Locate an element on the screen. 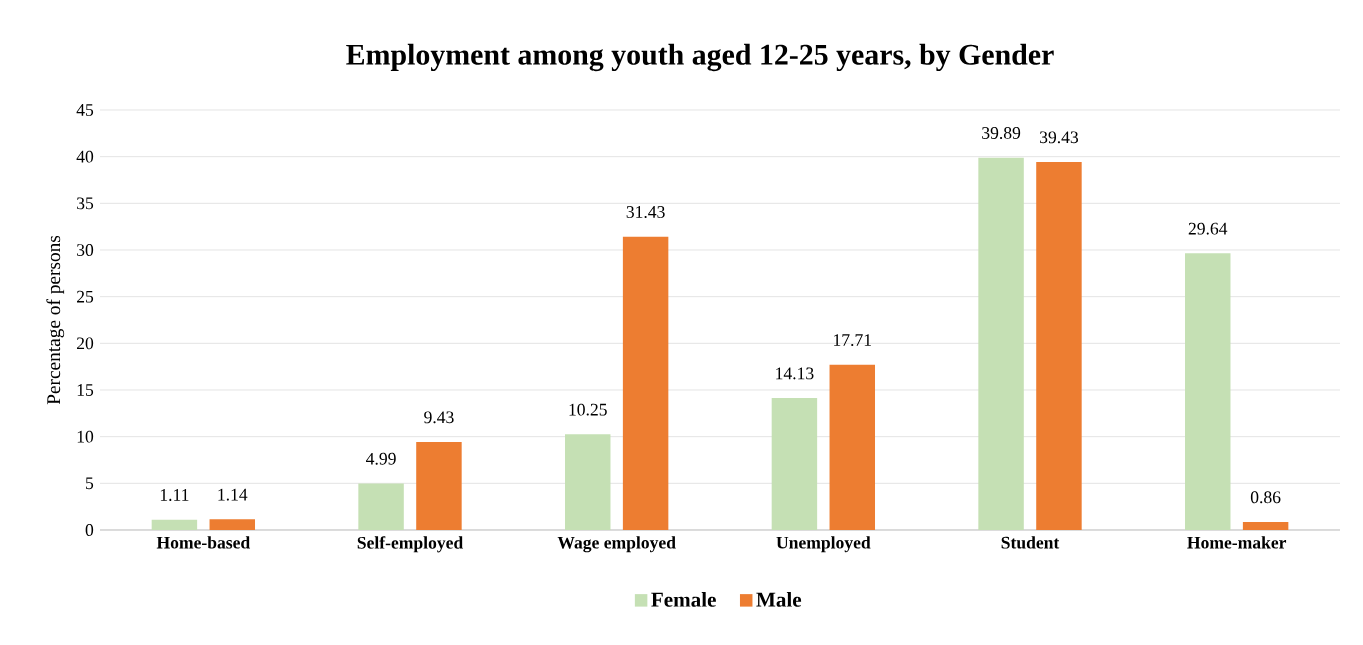 The width and height of the screenshot is (1363, 645). chart-title: Employment among youth aged 12-25 years, by Gender is located at coordinates (700, 57).